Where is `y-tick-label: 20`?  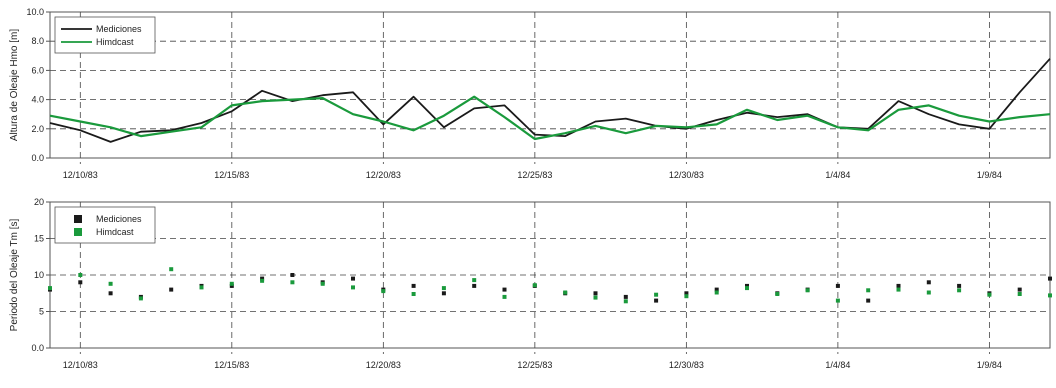
y-tick-label: 20 is located at coordinates (39, 202).